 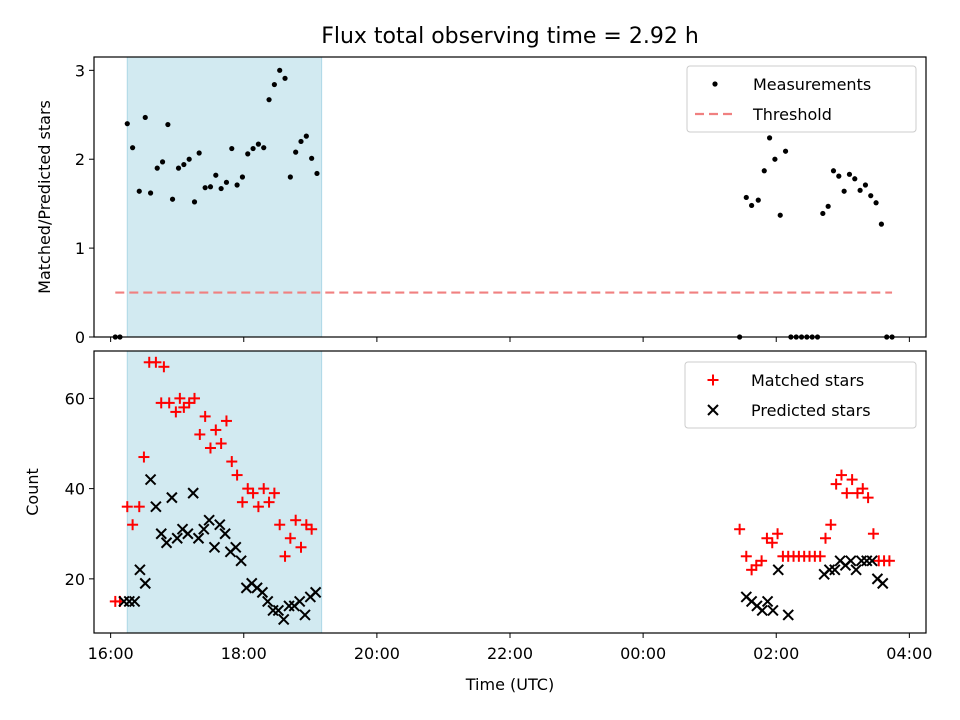 I want to click on ratio-y-axis-label: Matched/Predicted stars, so click(x=44, y=197).